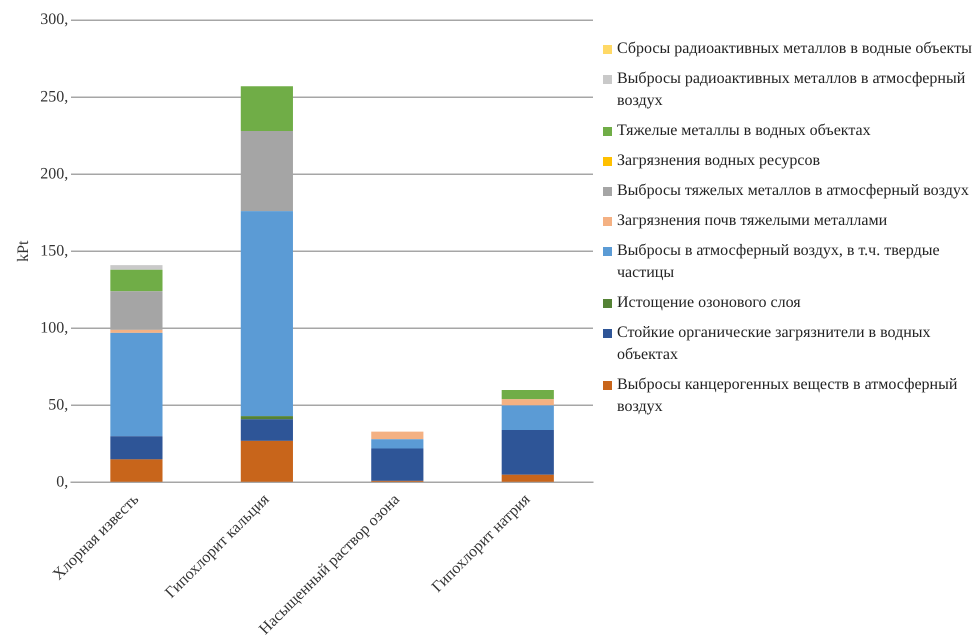  Describe the element at coordinates (774, 344) in the screenshot. I see `legend-label: Стойкие органические загрязнители в водных объектах` at that location.